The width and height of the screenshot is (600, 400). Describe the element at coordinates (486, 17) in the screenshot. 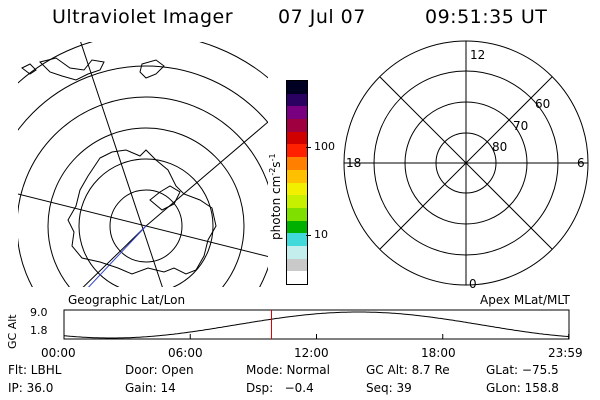

I see `observation-time: 09:51:35 UT` at that location.